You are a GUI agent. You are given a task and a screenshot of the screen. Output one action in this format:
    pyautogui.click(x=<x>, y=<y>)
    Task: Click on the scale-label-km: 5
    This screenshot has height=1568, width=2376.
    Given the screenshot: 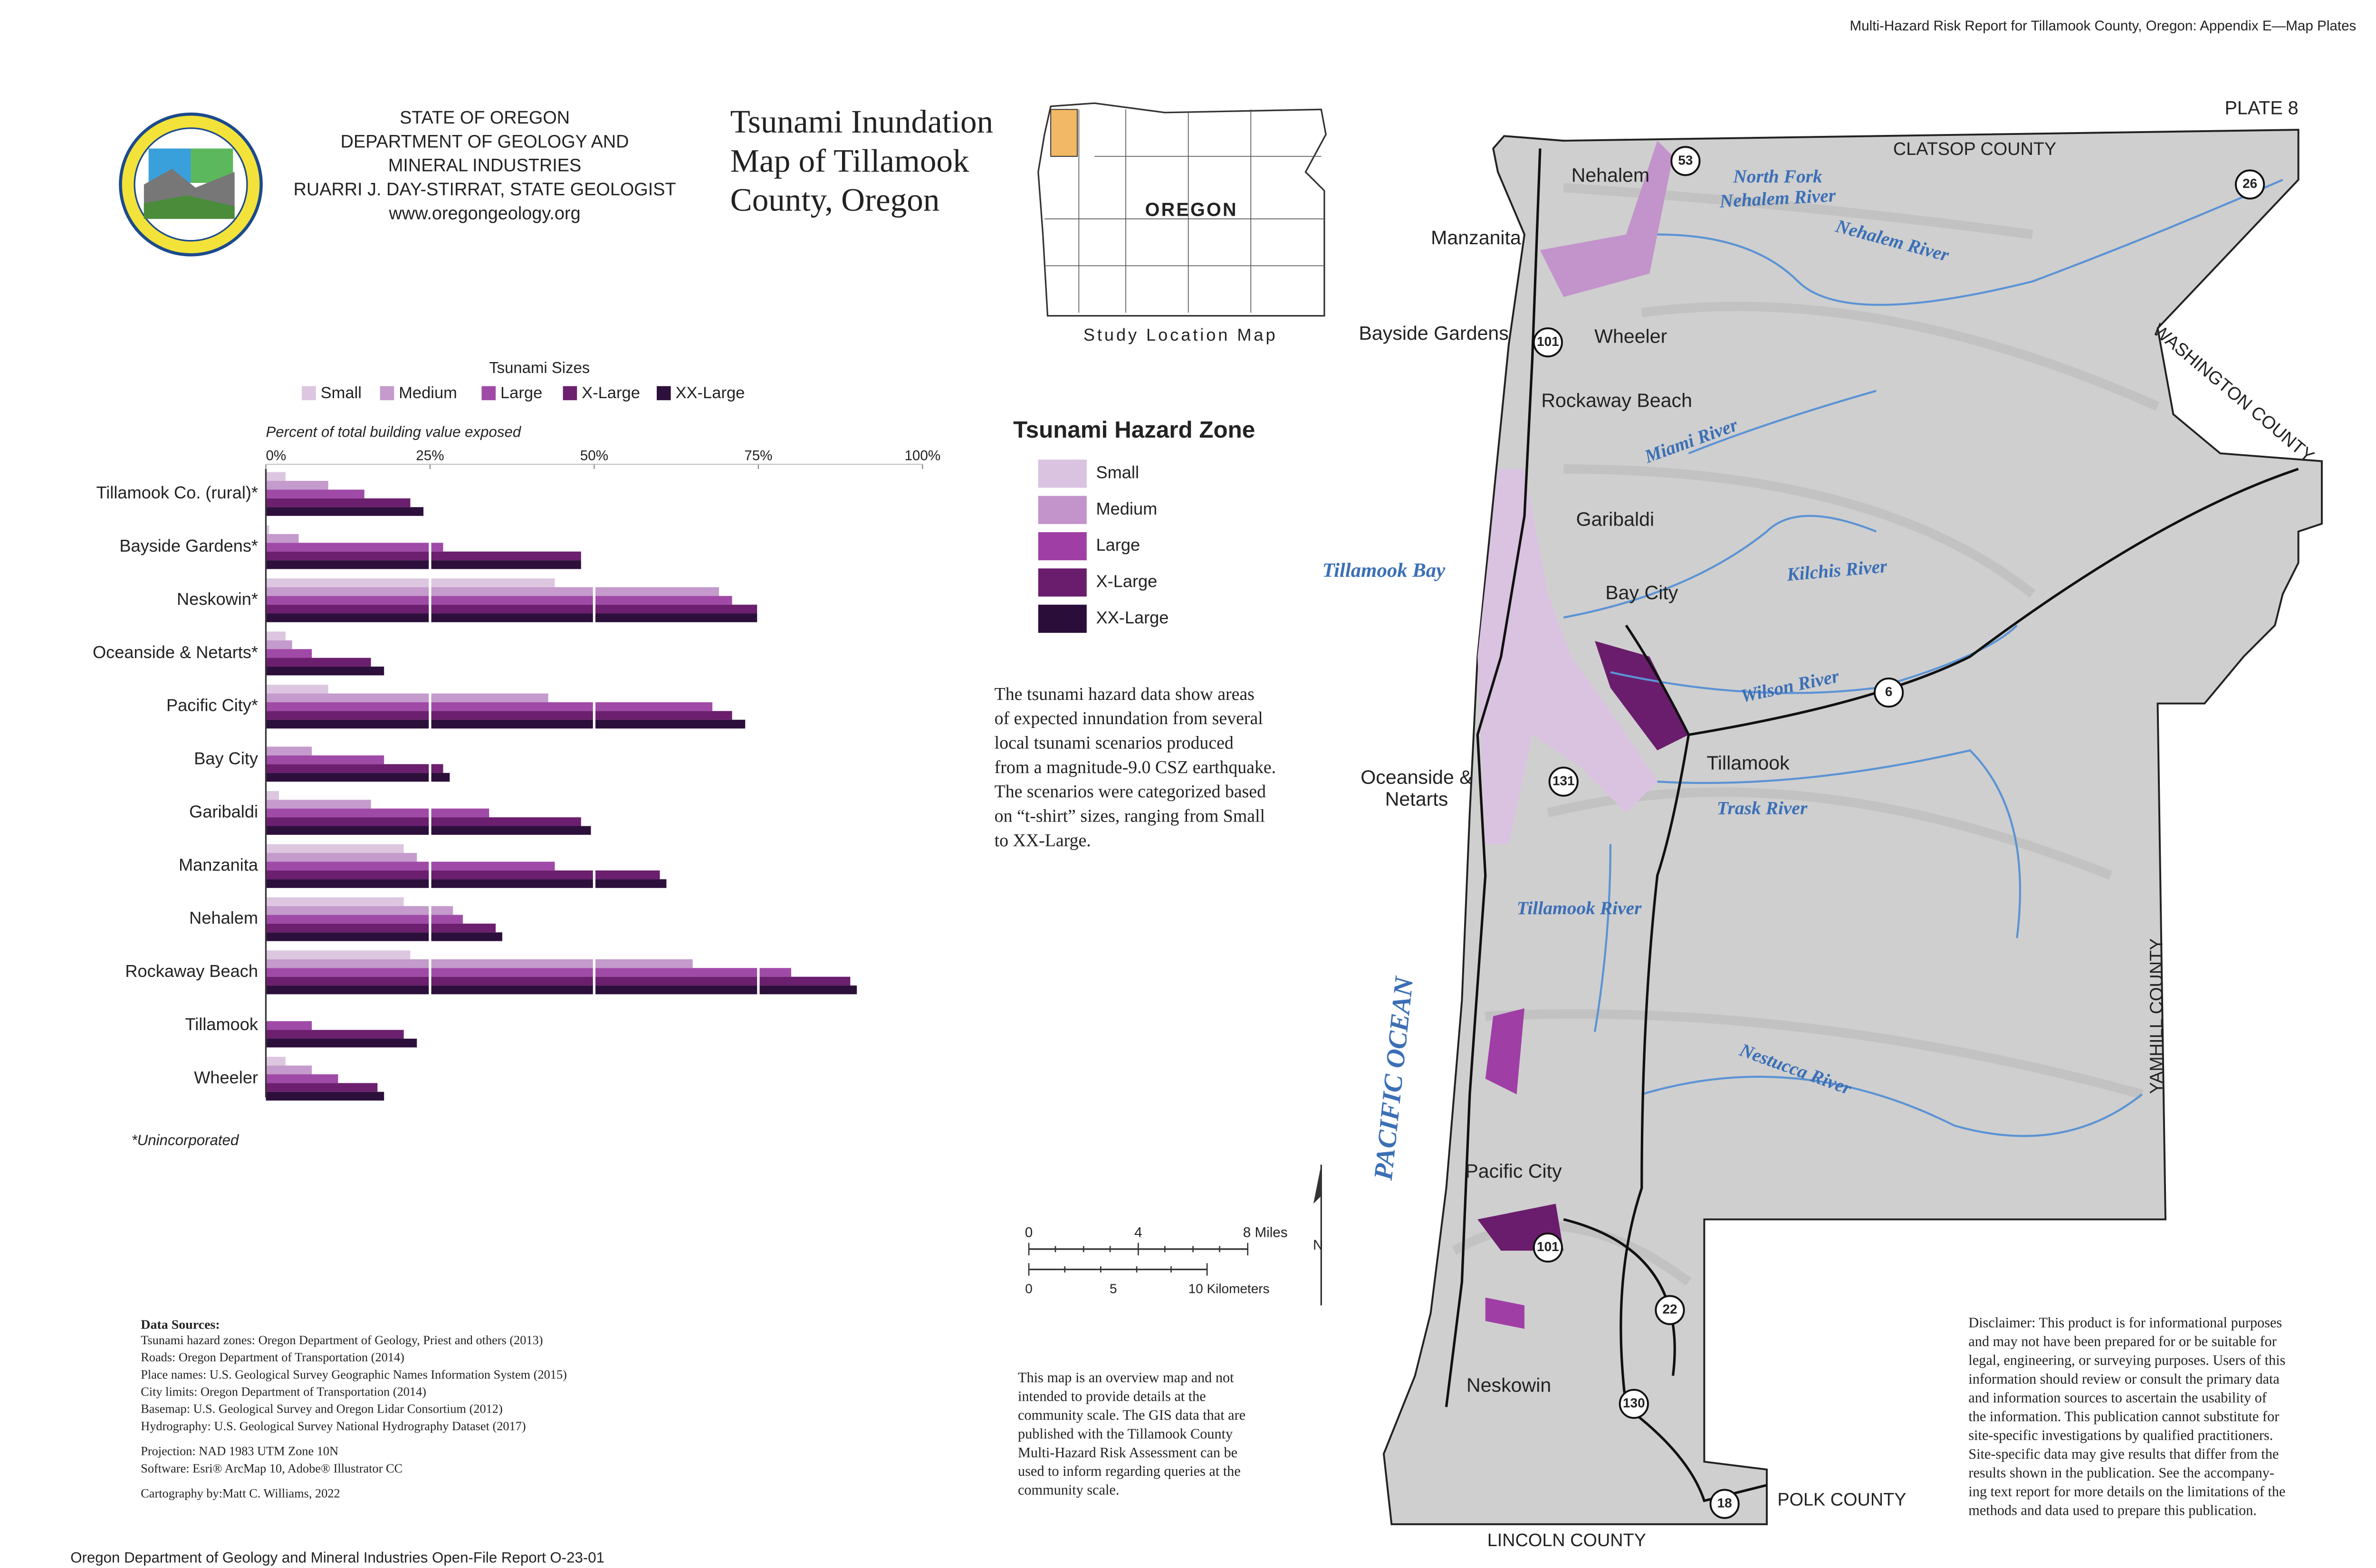 What is the action you would take?
    pyautogui.click(x=1113, y=1289)
    